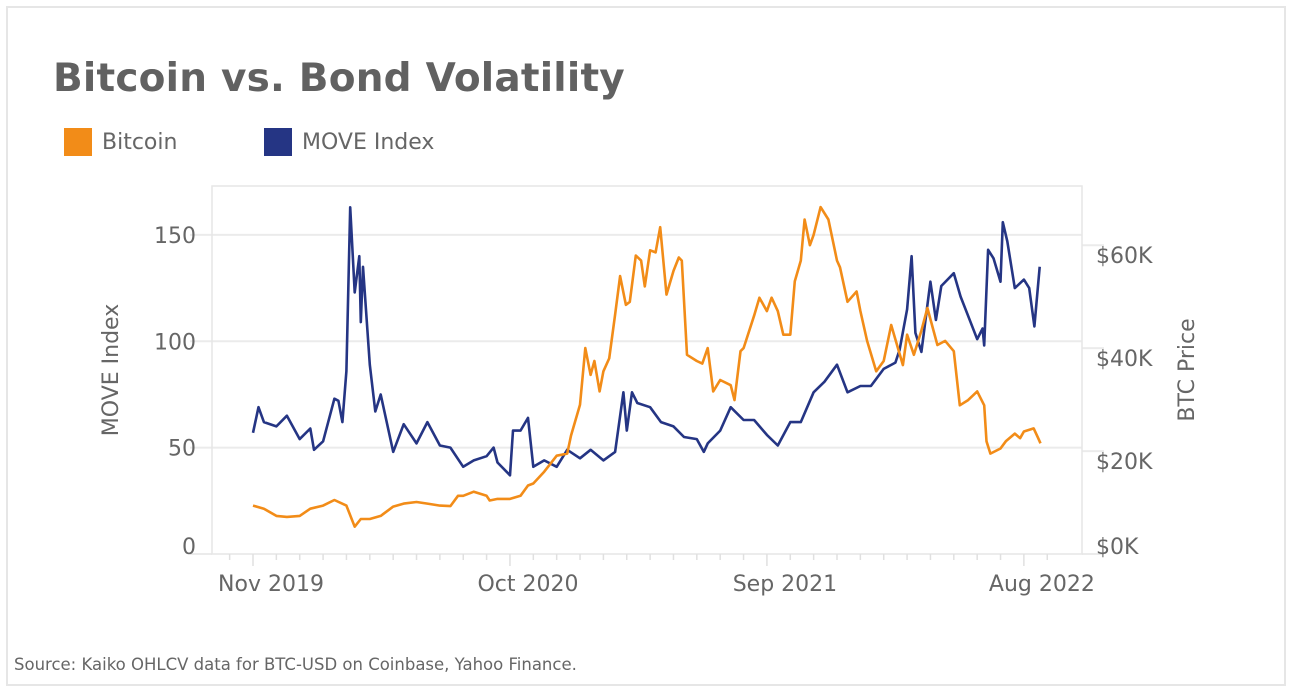 This screenshot has width=1294, height=694. What do you see at coordinates (175, 236) in the screenshot?
I see `y-left-tick-label: 150` at bounding box center [175, 236].